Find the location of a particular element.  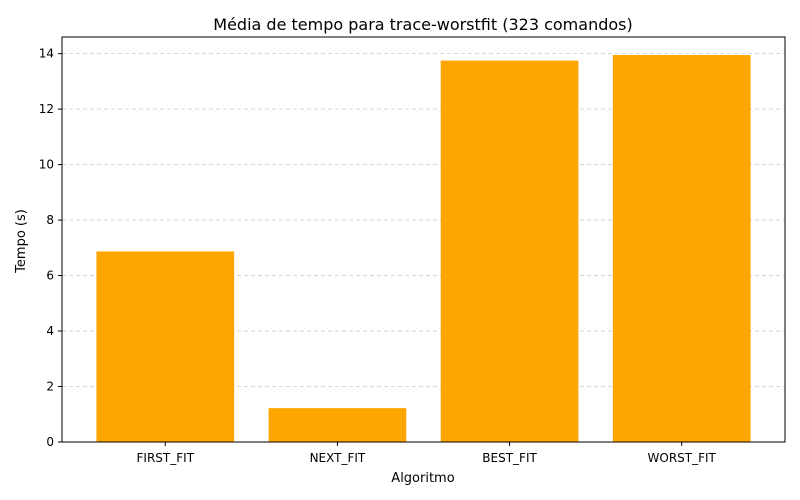

x-tick-label: WORST_FIT is located at coordinates (682, 458).